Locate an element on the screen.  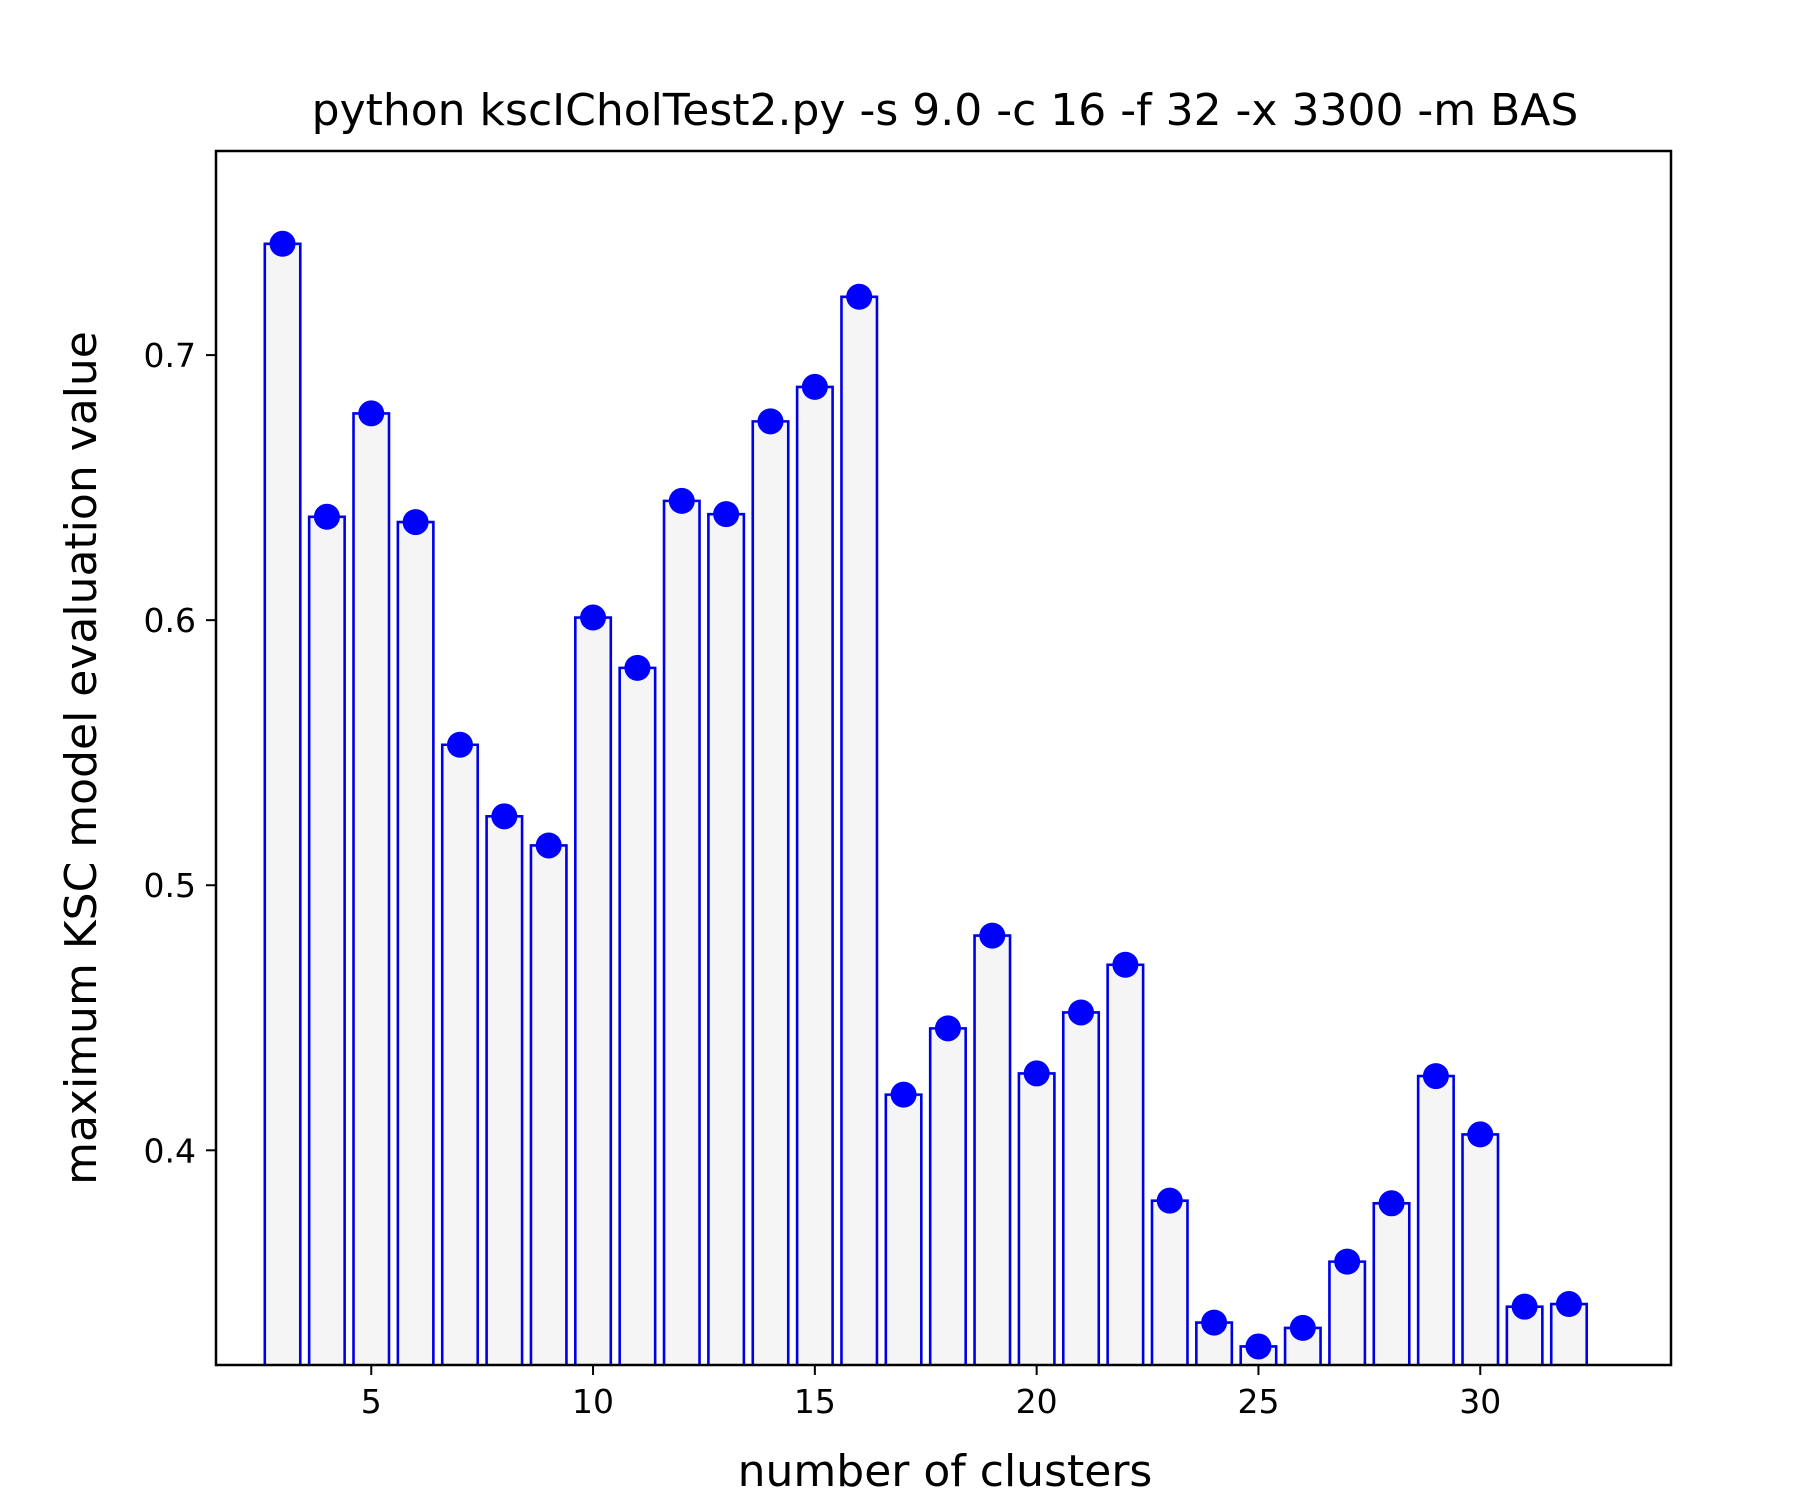
y-tick-label: 0.6 is located at coordinates (170, 620).